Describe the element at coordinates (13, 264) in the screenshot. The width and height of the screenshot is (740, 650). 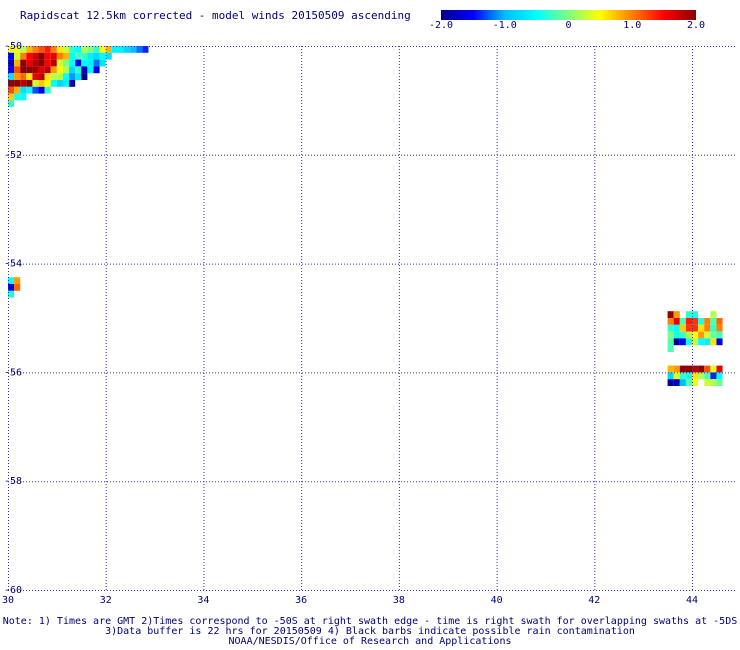
I see `y-tick-label: -54` at that location.